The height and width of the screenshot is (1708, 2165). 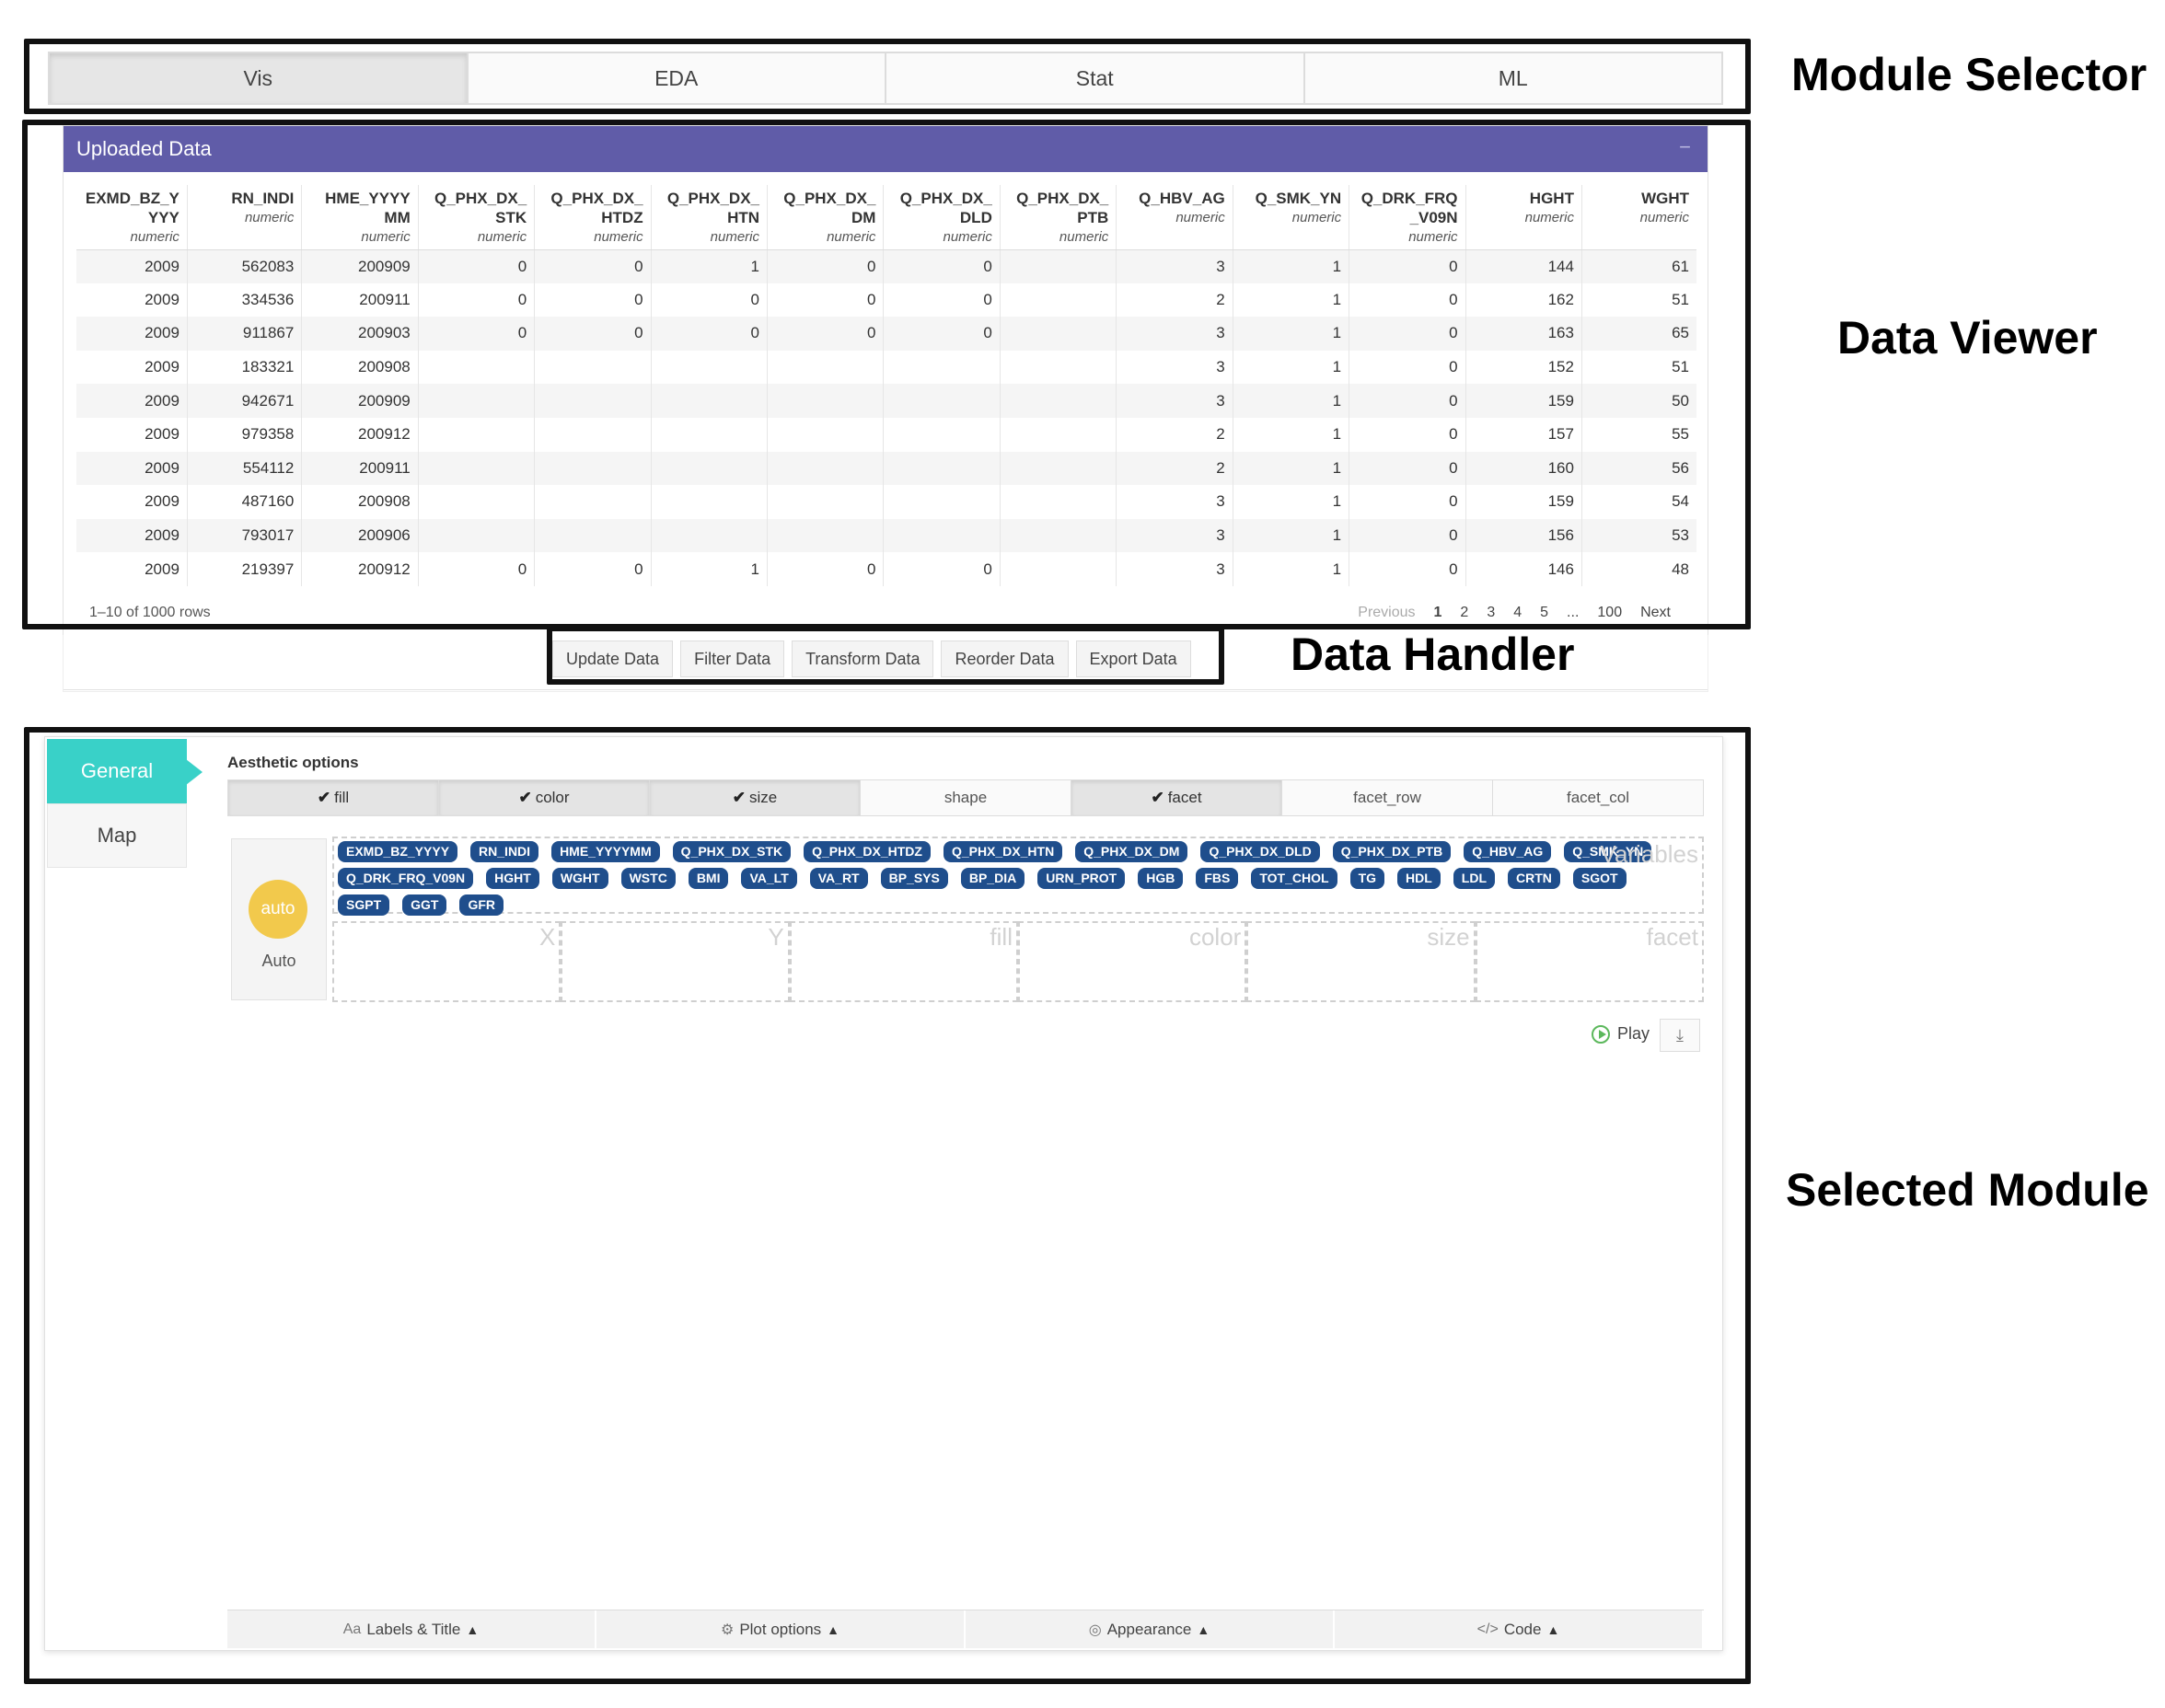 What do you see at coordinates (1599, 879) in the screenshot?
I see `variable-chip: SGOT` at bounding box center [1599, 879].